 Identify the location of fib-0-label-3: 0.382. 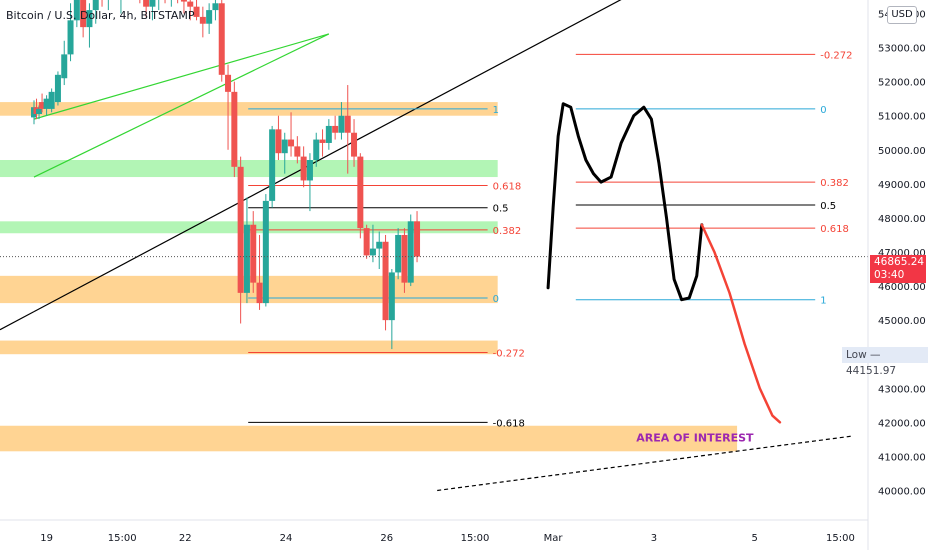
(507, 231).